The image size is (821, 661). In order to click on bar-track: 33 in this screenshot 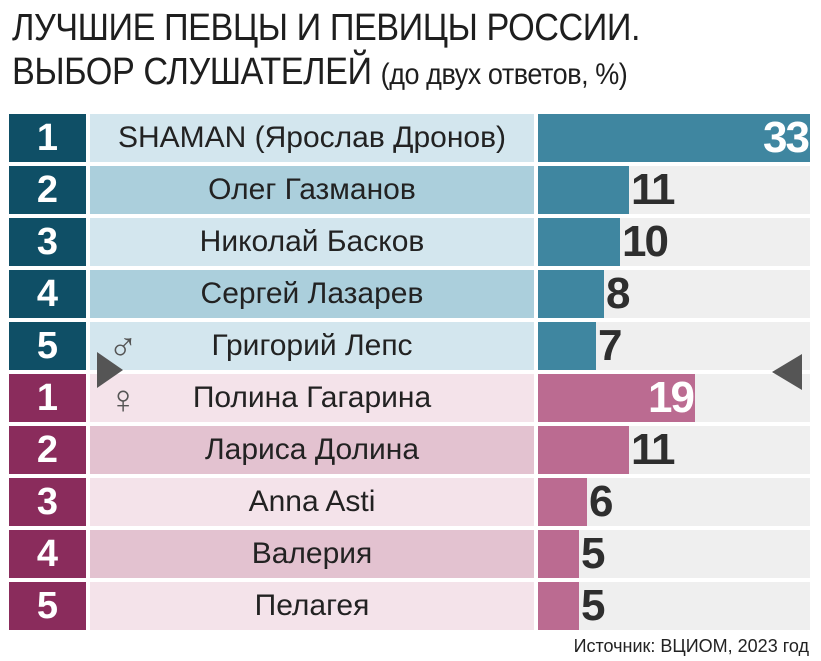, I will do `click(674, 138)`.